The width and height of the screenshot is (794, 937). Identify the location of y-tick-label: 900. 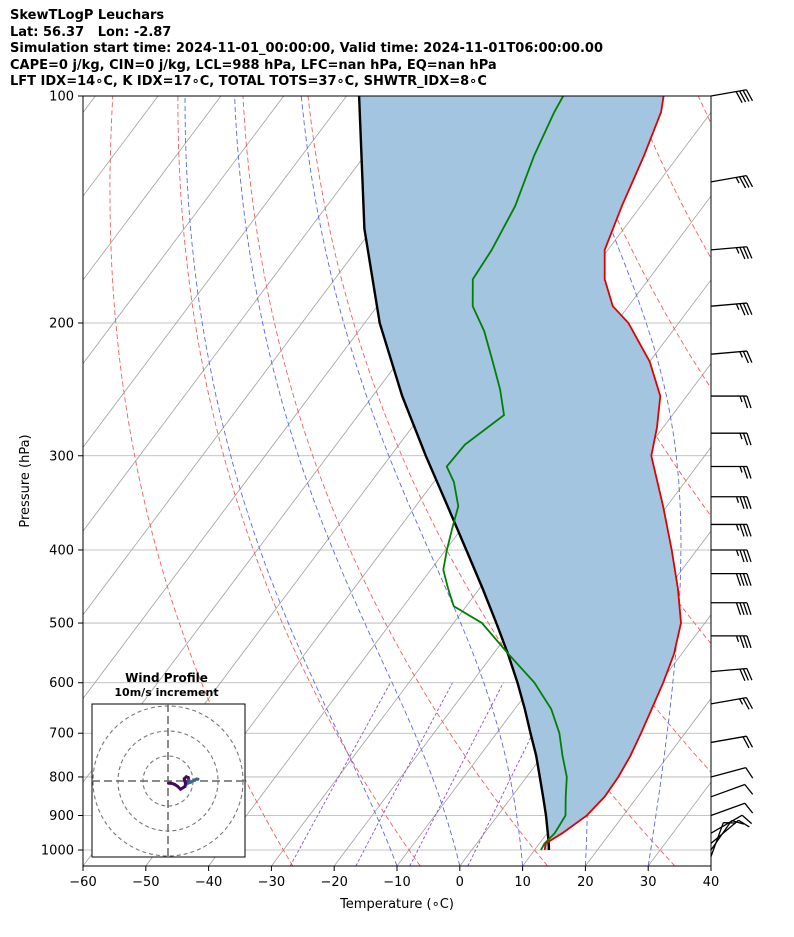
(61, 816).